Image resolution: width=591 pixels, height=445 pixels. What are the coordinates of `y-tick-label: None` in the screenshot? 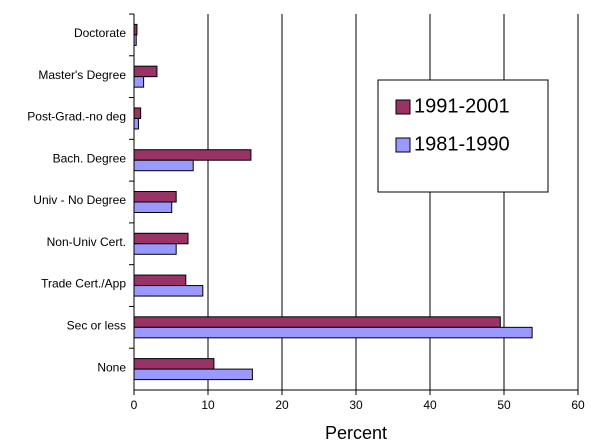 It's located at (111, 367).